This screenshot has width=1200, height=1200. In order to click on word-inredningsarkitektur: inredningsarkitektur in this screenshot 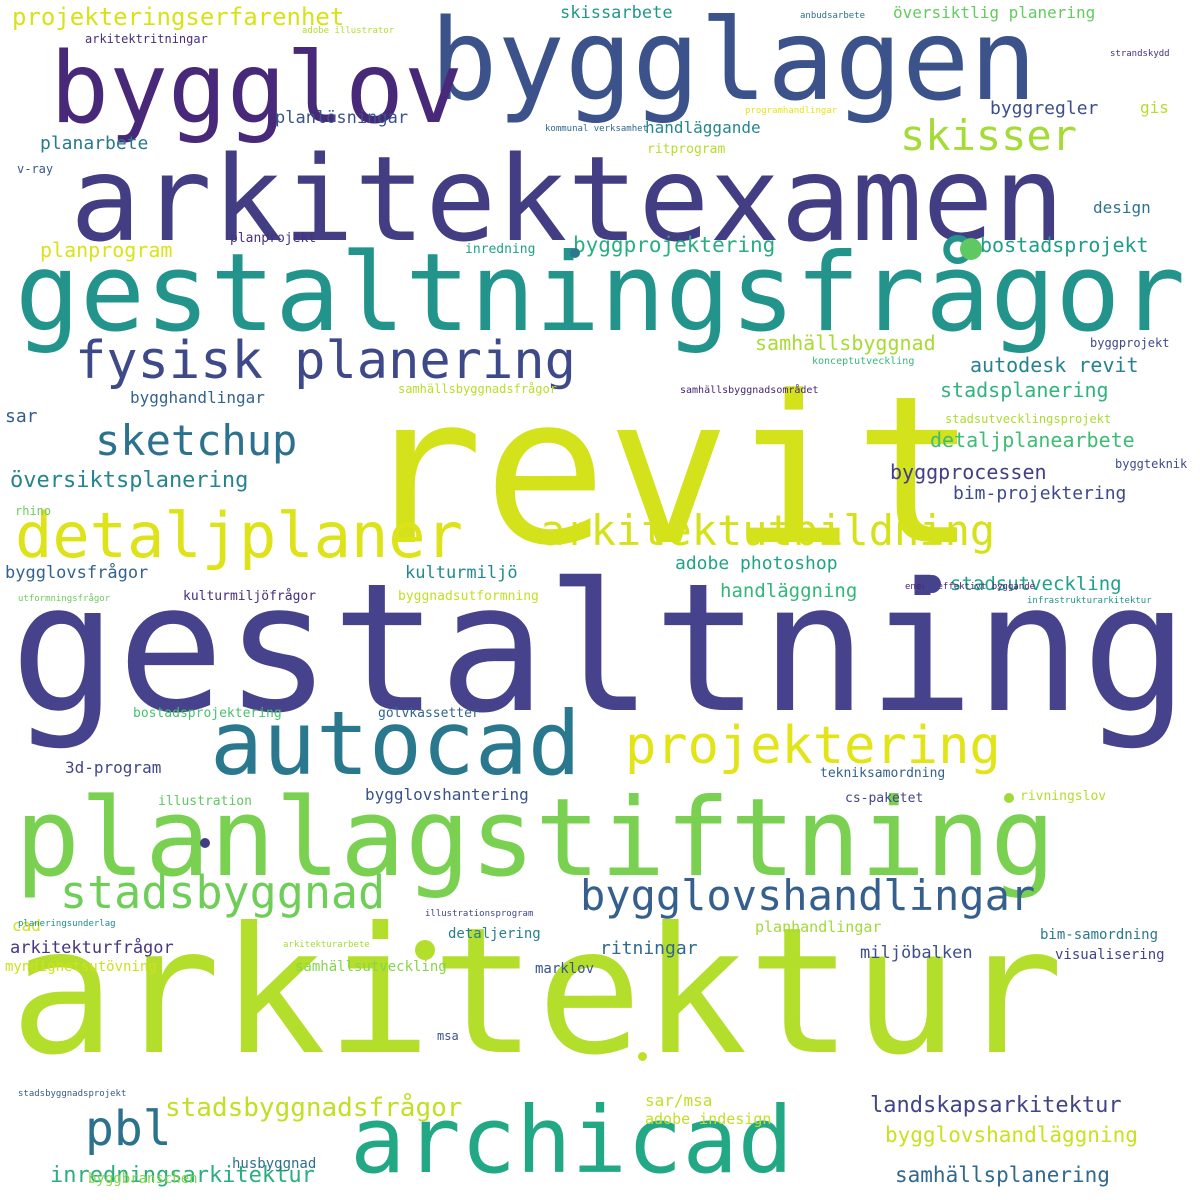, I will do `click(182, 1175)`.